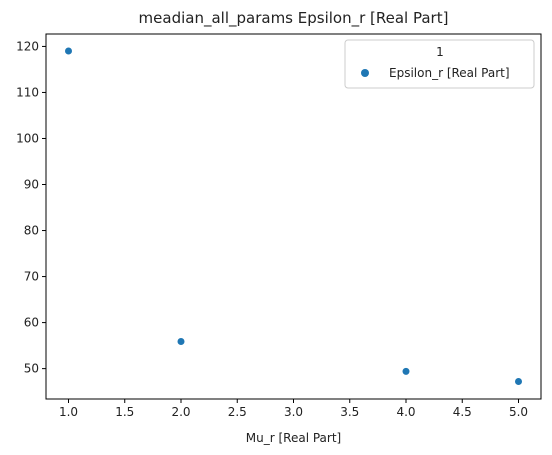 This screenshot has height=455, width=552. What do you see at coordinates (27, 46) in the screenshot?
I see `y-tick-label: 120` at bounding box center [27, 46].